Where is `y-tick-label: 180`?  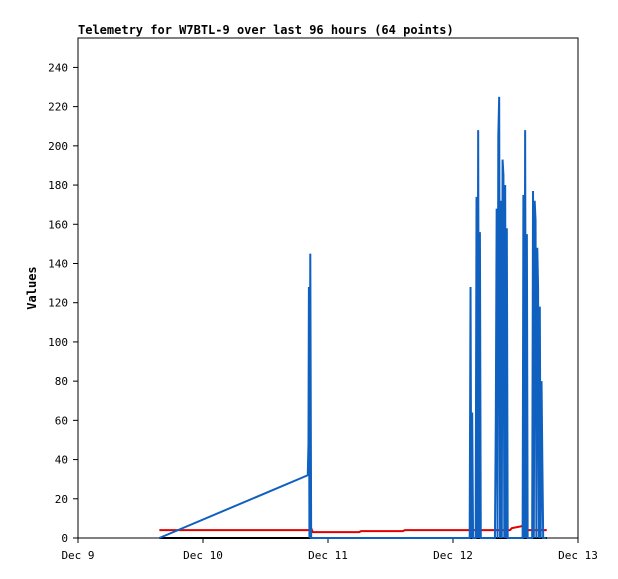
y-tick-label: 180 is located at coordinates (58, 185).